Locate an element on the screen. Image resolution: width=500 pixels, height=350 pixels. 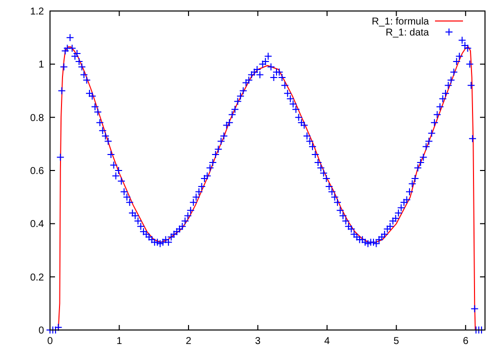
x-tick-label: 1 is located at coordinates (119, 341).